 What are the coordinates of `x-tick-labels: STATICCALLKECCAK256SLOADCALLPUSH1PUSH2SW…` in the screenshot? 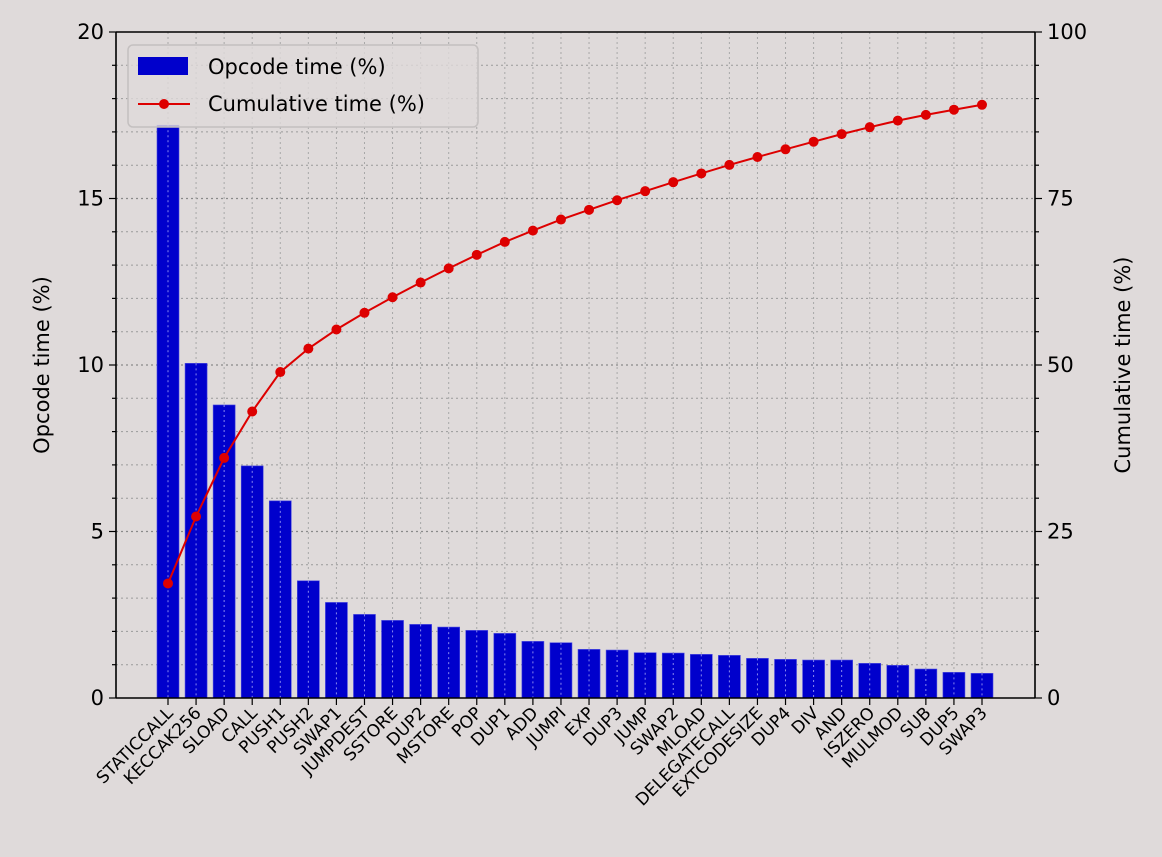 It's located at (542, 756).